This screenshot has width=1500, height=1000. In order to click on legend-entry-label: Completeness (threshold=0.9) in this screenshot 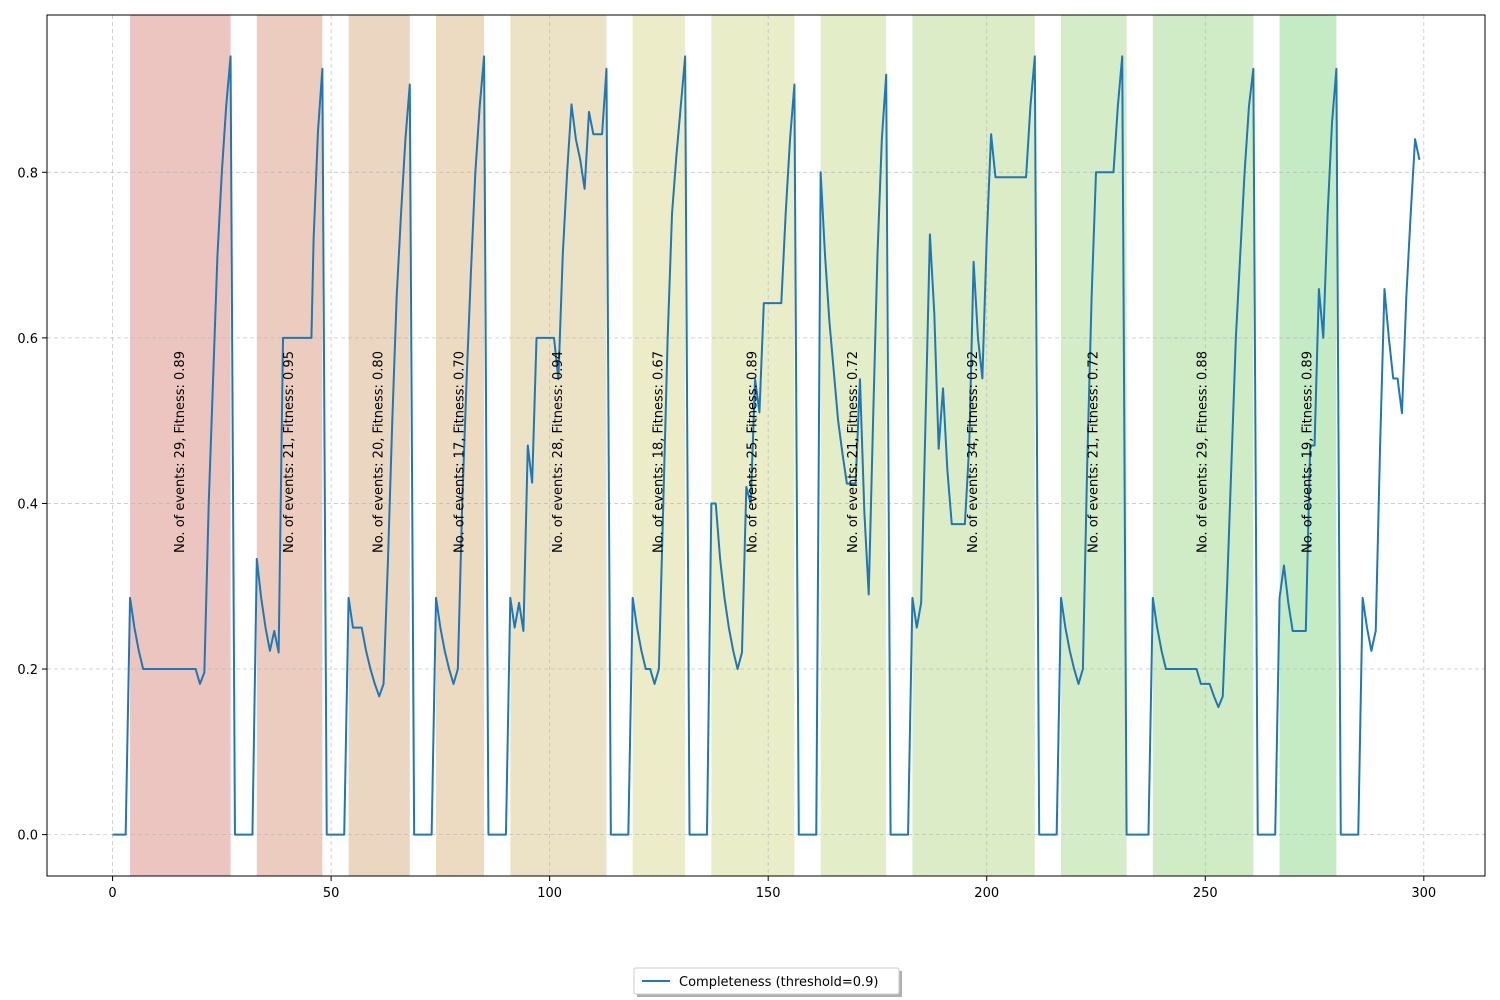, I will do `click(779, 982)`.